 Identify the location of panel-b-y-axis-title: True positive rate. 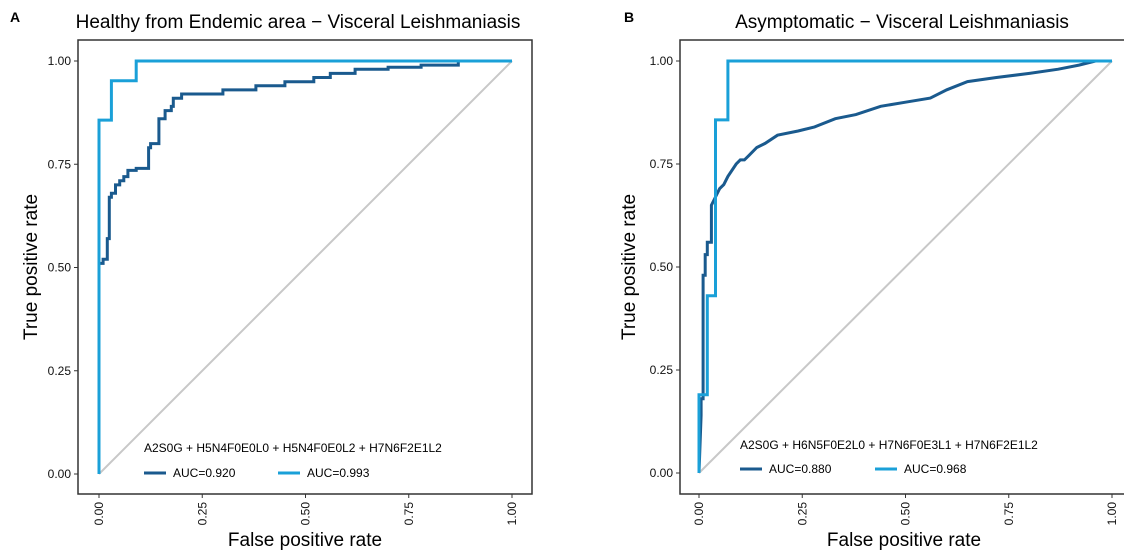
(629, 267).